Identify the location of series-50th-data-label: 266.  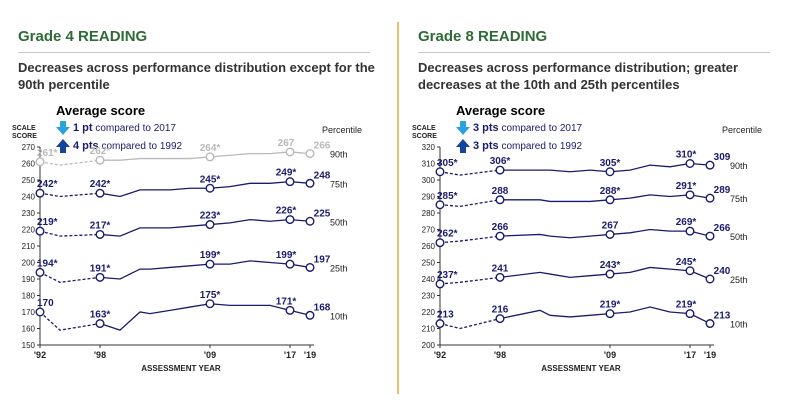
(500, 227).